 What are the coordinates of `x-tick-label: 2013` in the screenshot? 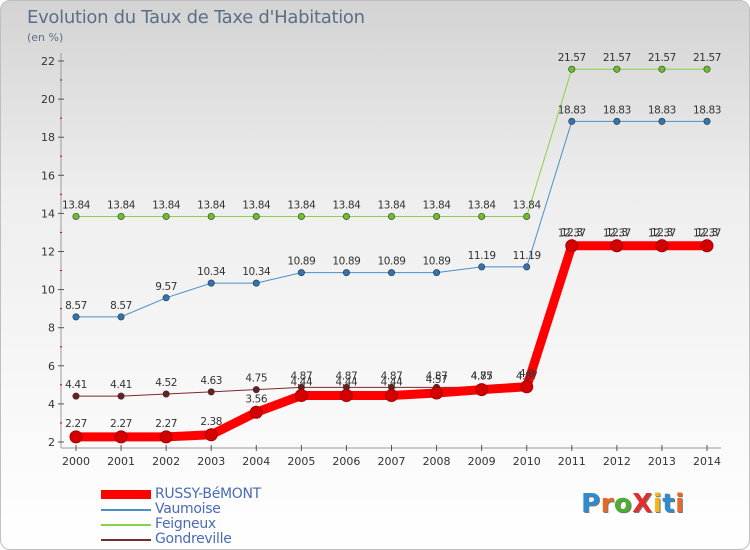 It's located at (662, 461).